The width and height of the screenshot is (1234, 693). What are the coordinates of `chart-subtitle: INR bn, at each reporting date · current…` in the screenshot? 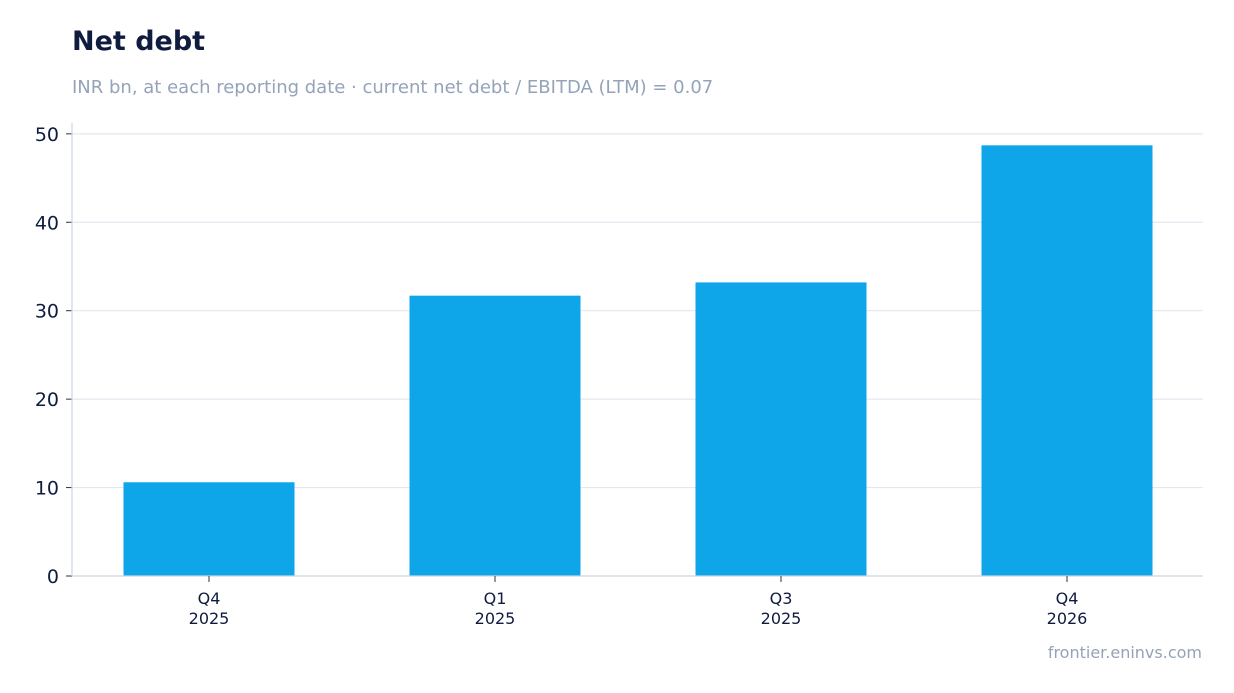 It's located at (393, 87).